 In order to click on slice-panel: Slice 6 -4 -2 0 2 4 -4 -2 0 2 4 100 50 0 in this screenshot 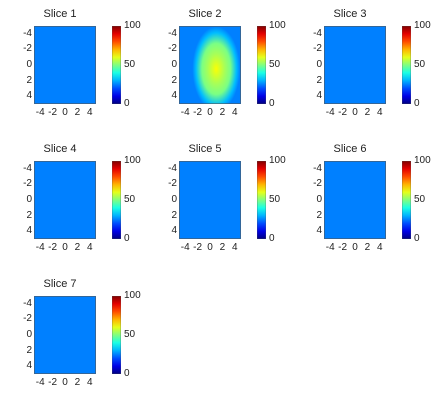, I will do `click(362, 202)`.